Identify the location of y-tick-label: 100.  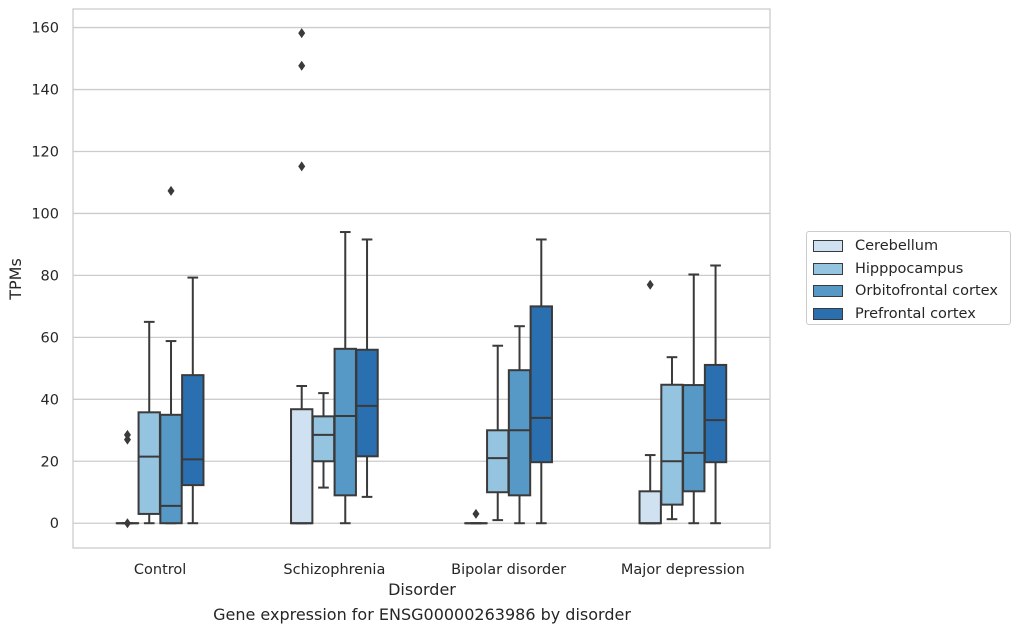
(45, 214).